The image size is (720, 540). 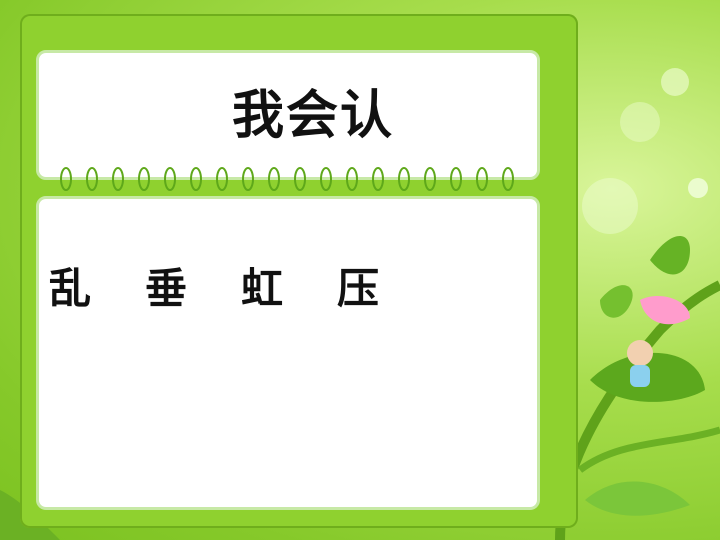 I want to click on character-item: 虹, so click(x=262, y=288).